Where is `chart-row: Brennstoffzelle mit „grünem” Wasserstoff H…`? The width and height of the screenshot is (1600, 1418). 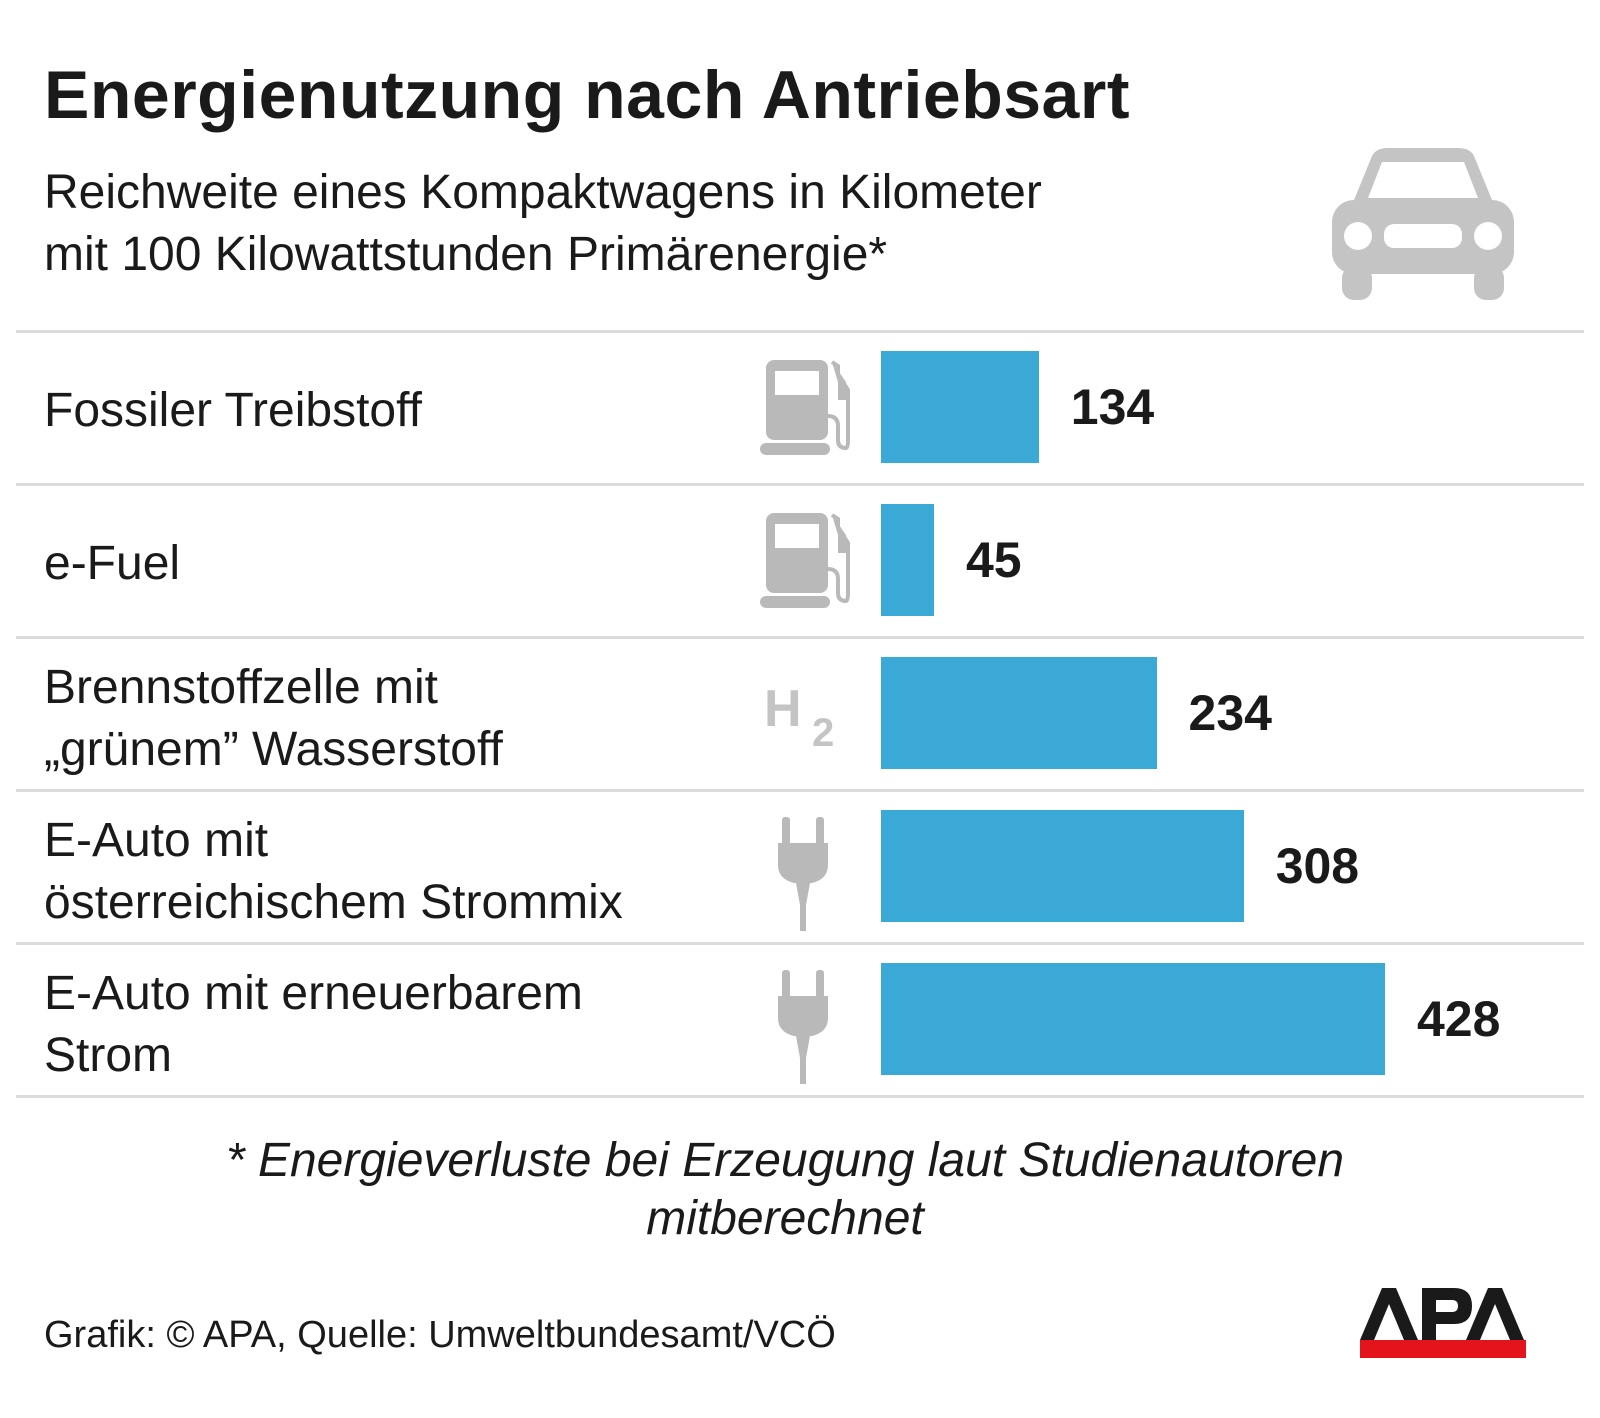 chart-row: Brennstoffzelle mit „grünem” Wasserstoff H… is located at coordinates (800, 716).